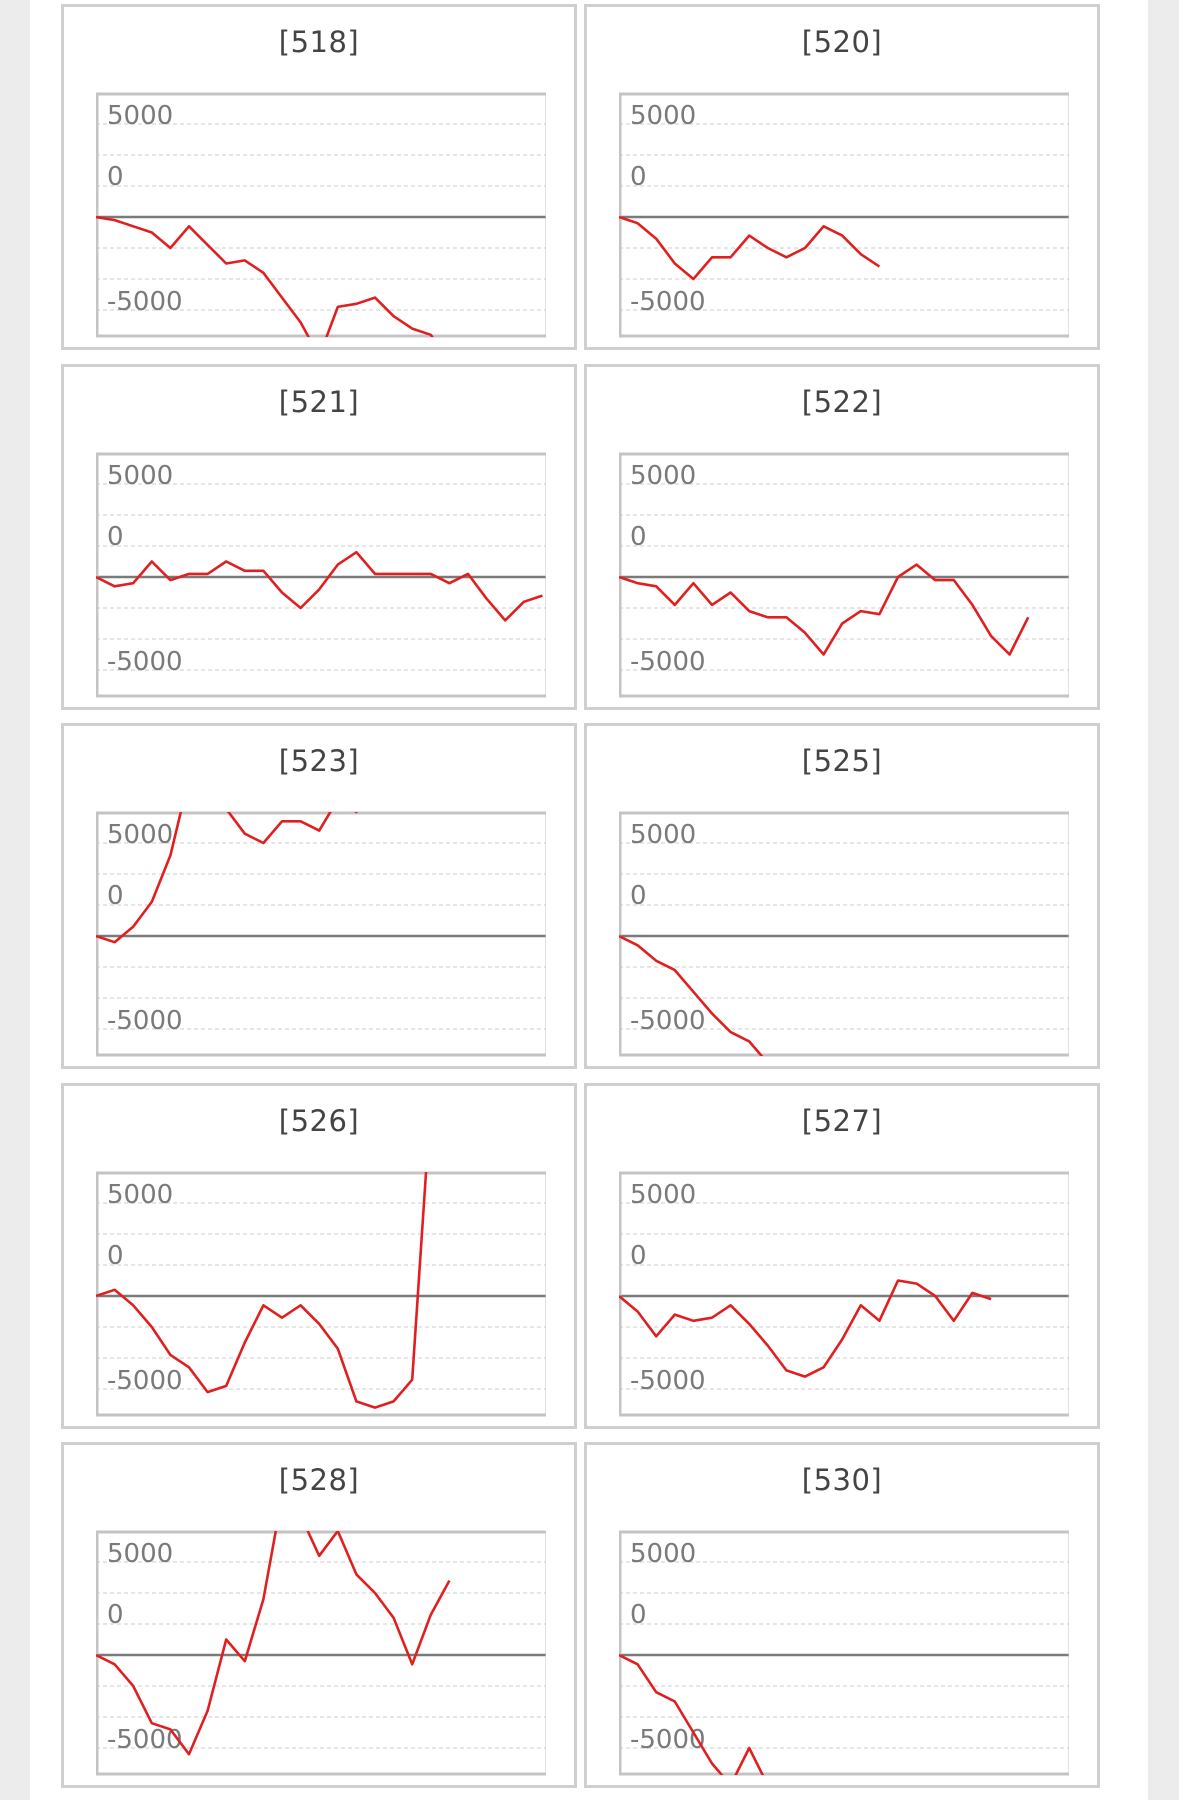  Describe the element at coordinates (842, 761) in the screenshot. I see `chart-title: [525]` at that location.